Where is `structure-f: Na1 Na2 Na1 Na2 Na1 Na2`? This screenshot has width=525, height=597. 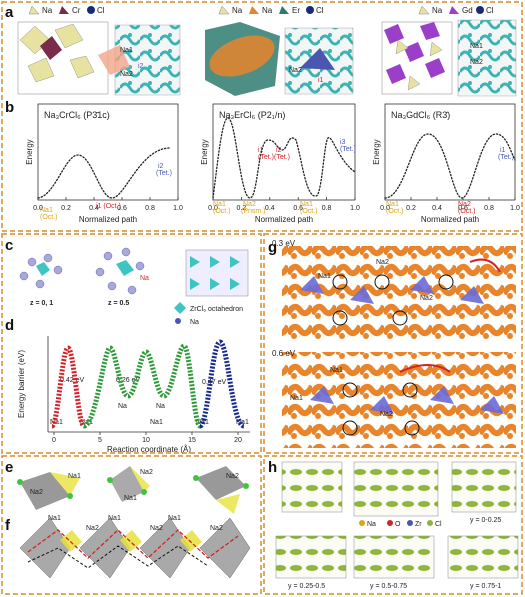 structure-f: Na1 Na2 Na1 Na2 Na1 Na2 is located at coordinates (135, 547).